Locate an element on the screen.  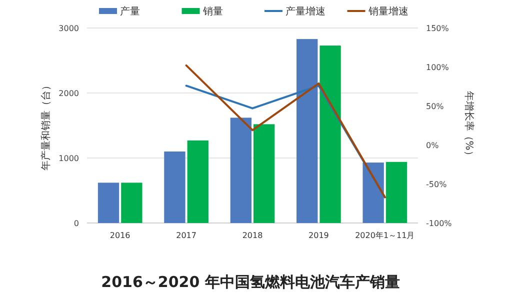
legend-label: 产量 is located at coordinates (130, 12).